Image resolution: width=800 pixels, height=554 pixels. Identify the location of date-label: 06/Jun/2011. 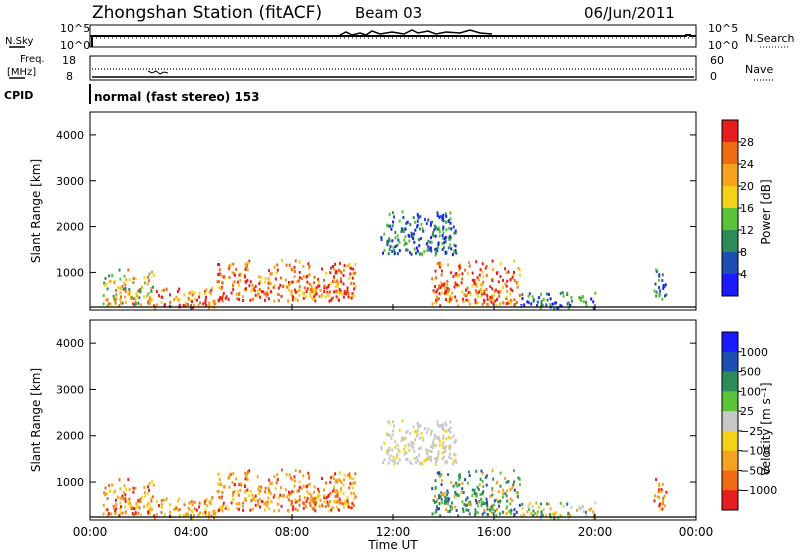
(629, 13).